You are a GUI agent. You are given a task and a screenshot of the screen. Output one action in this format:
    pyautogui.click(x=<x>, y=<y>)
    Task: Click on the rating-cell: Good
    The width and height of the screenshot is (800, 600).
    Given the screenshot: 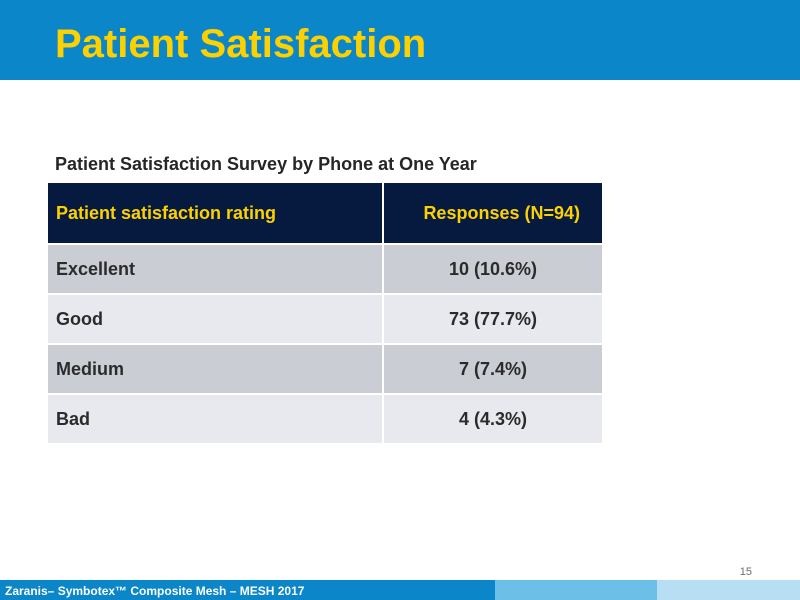 What is the action you would take?
    pyautogui.click(x=215, y=319)
    